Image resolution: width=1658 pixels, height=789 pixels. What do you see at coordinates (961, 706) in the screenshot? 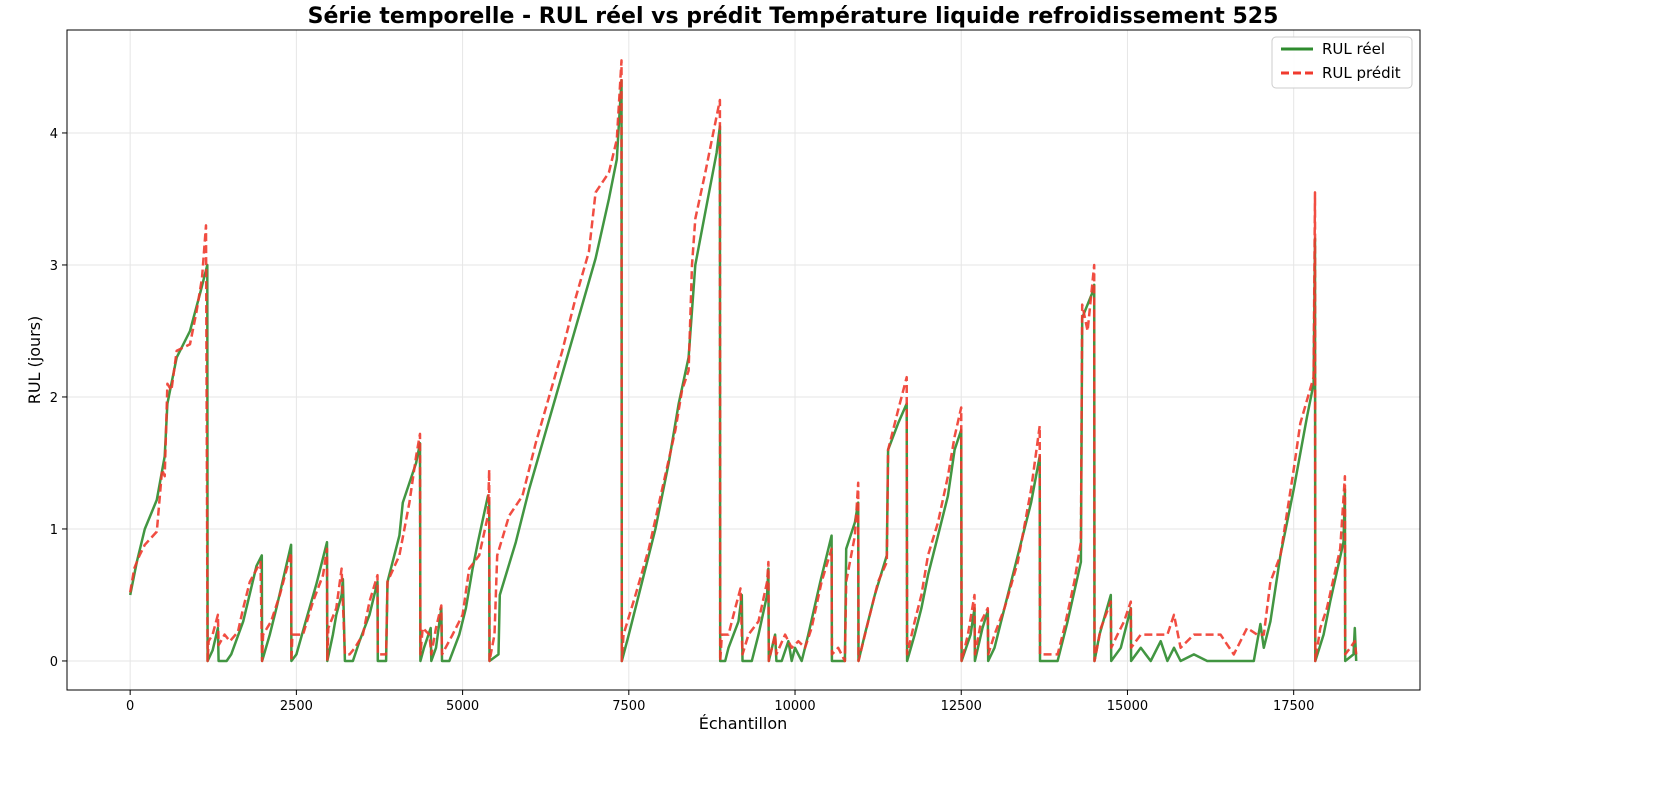
I see `x-tick-label: 12500` at bounding box center [961, 706].